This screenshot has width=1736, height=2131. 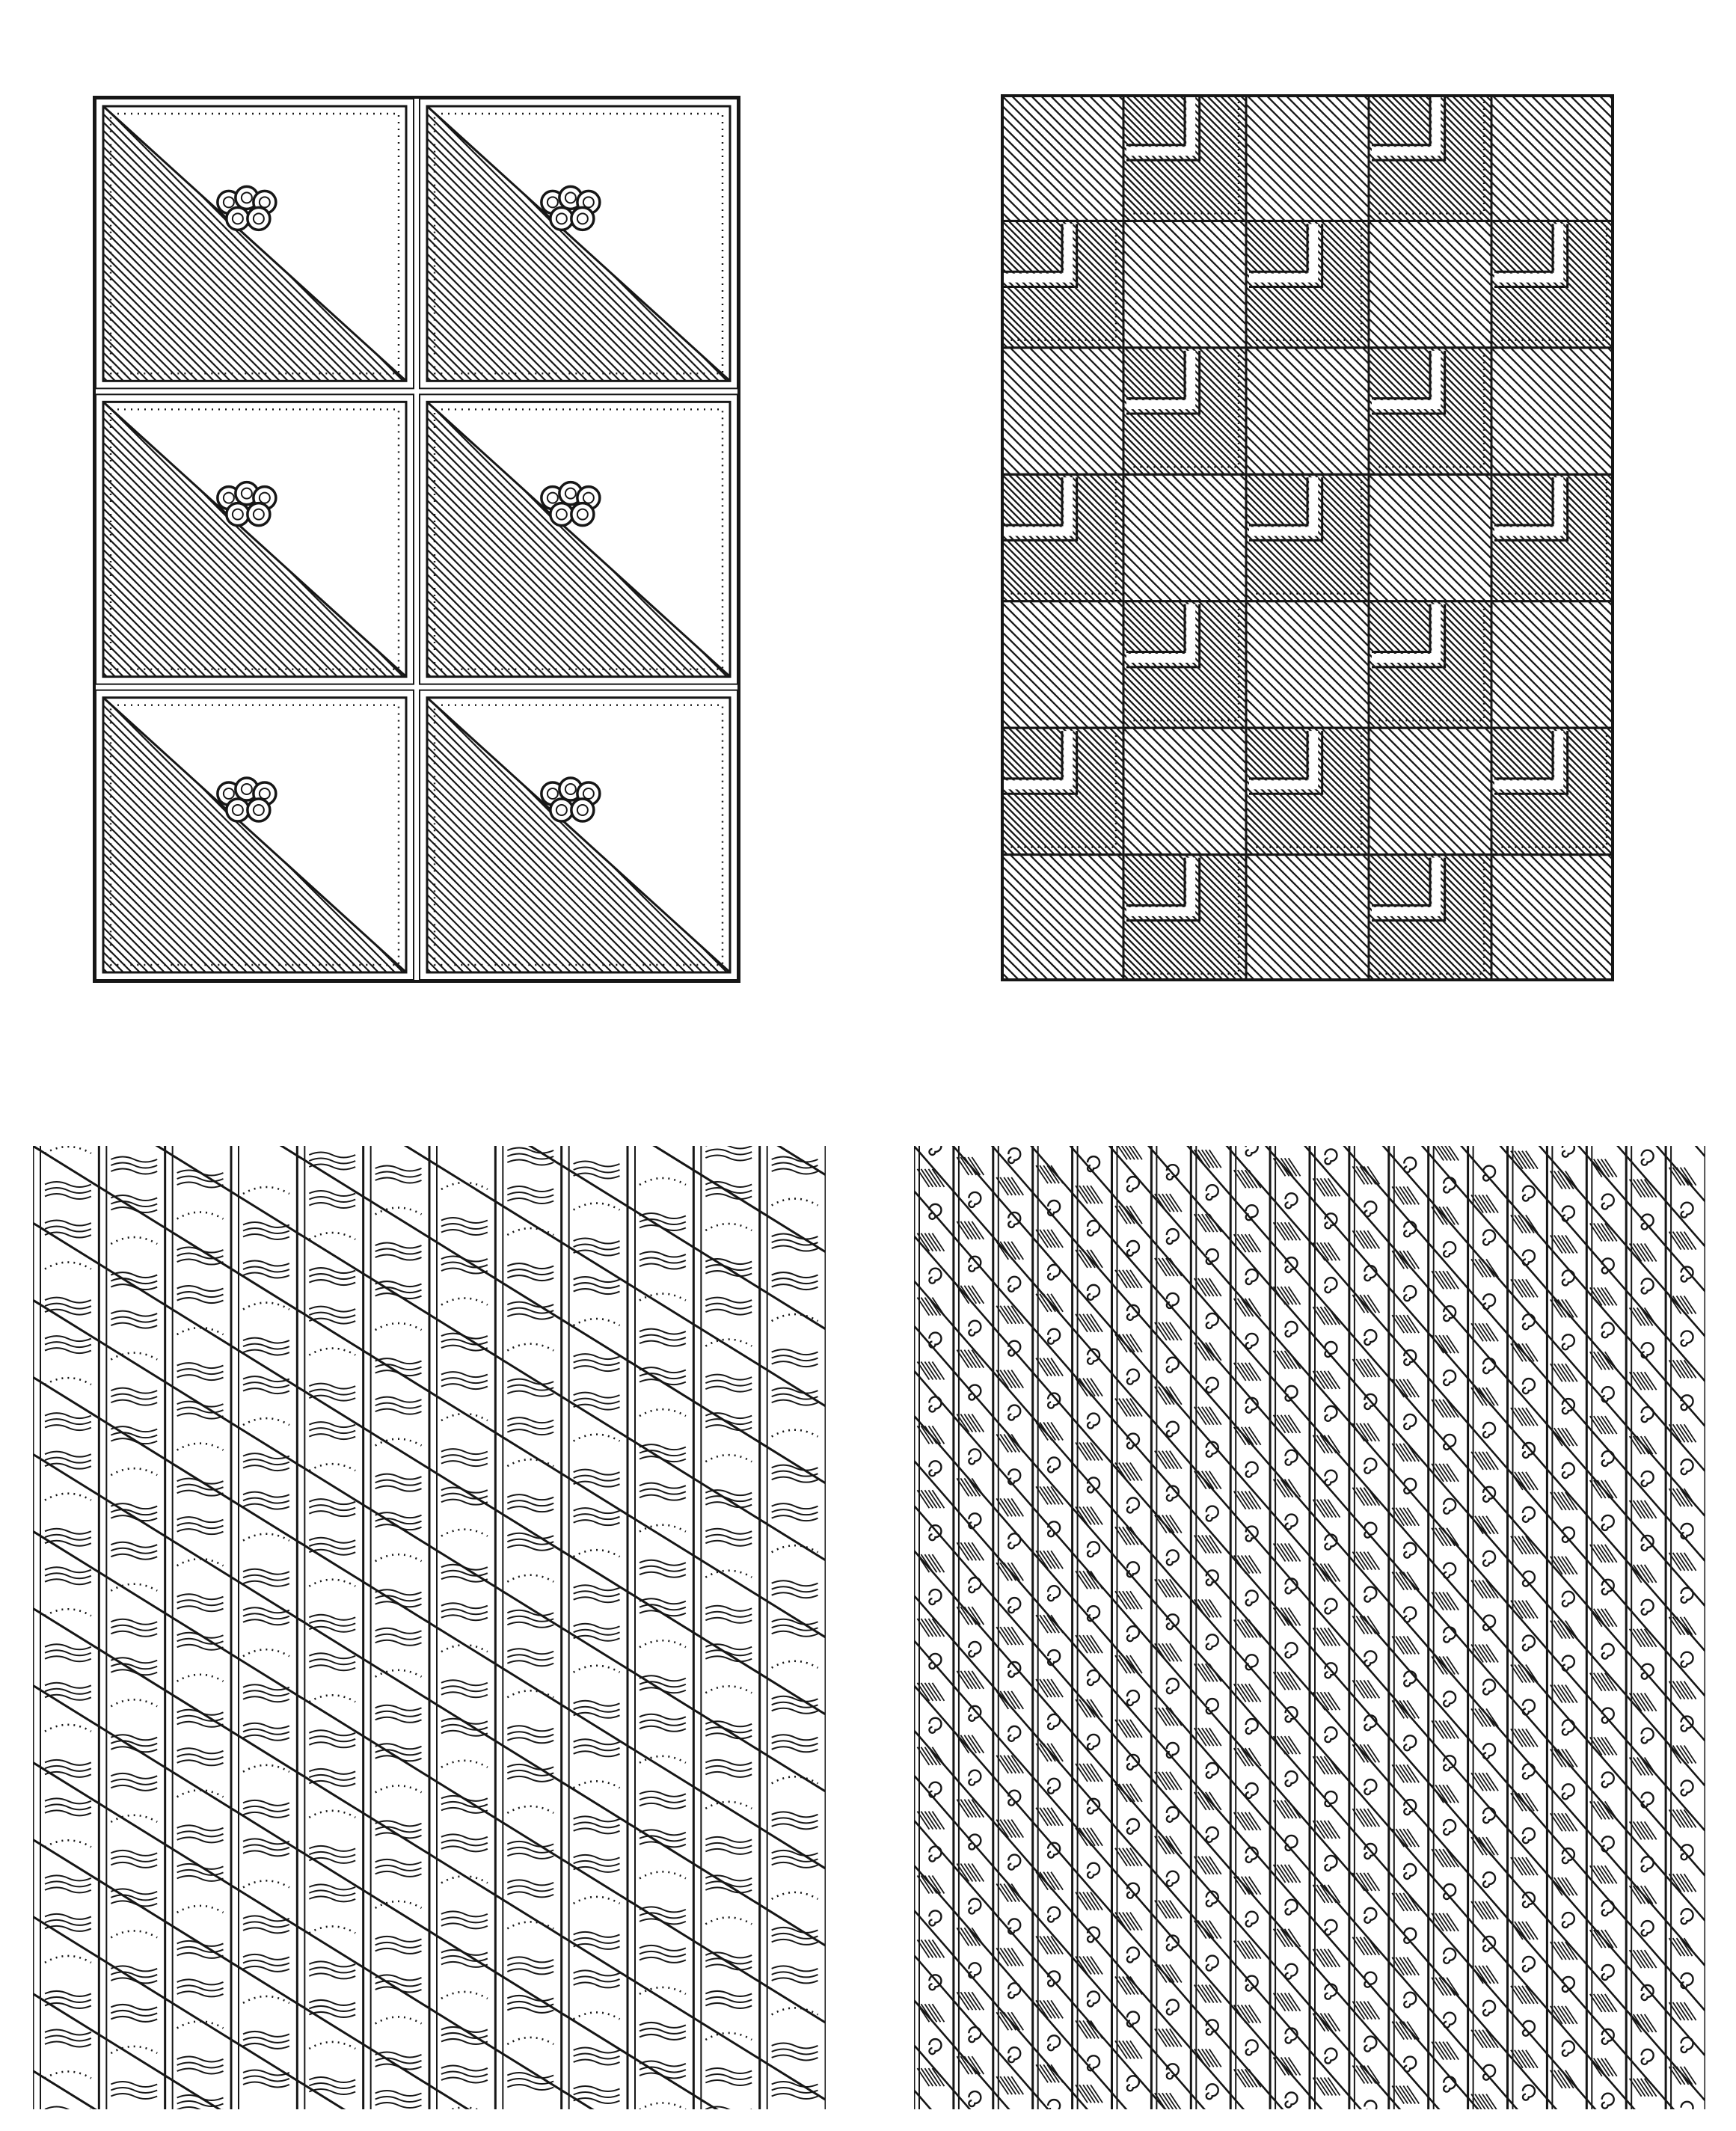 I want to click on panel-frame, so click(x=1307, y=537).